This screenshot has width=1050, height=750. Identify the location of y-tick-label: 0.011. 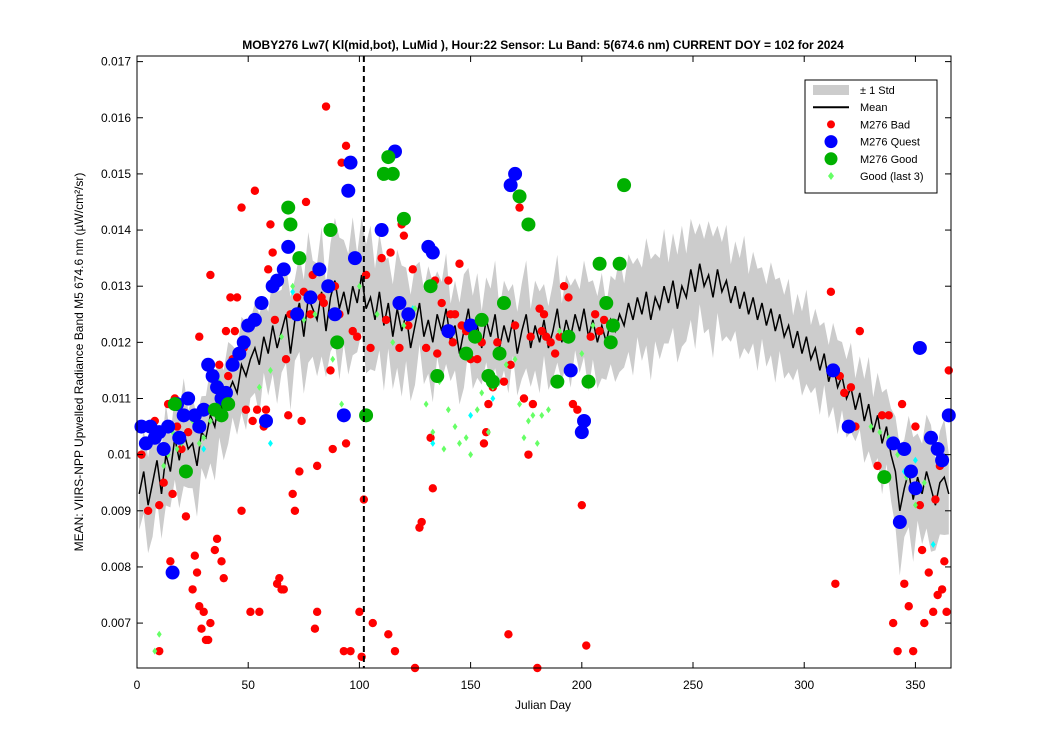
(116, 398).